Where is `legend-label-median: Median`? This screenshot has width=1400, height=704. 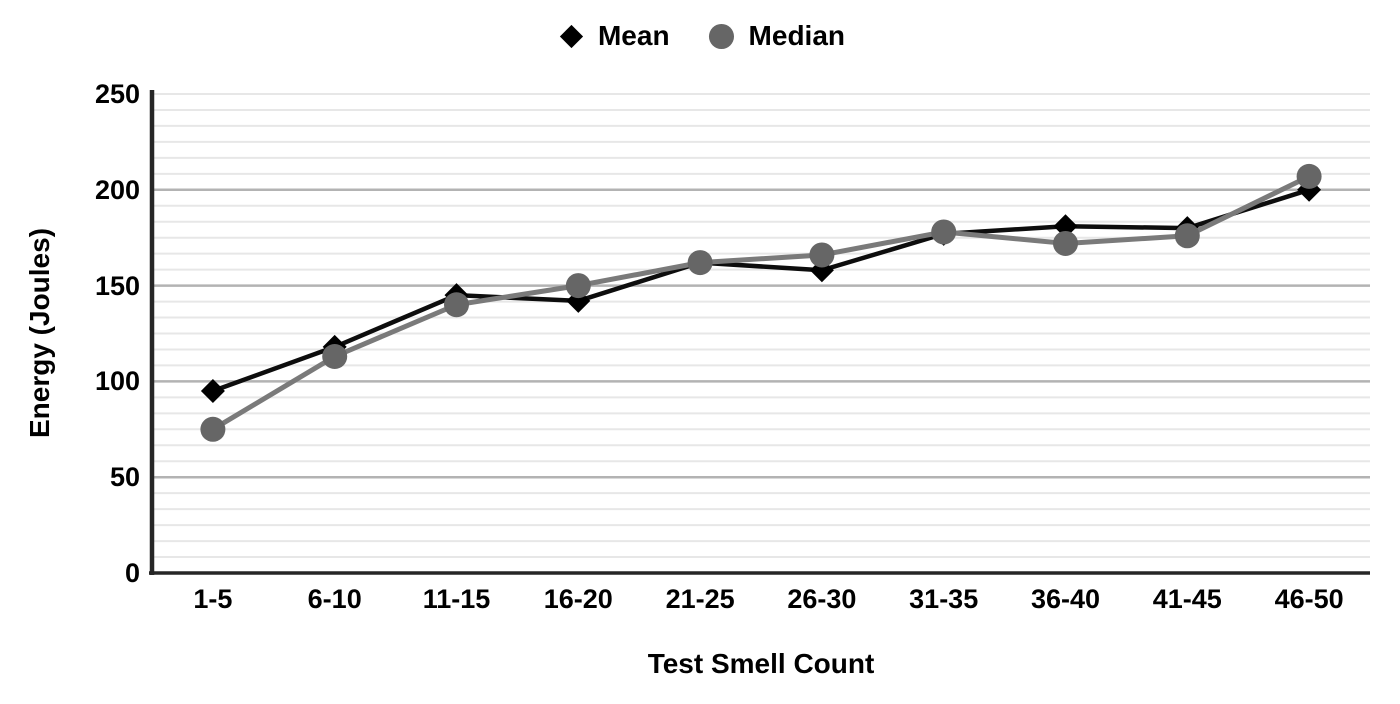 legend-label-median: Median is located at coordinates (797, 35).